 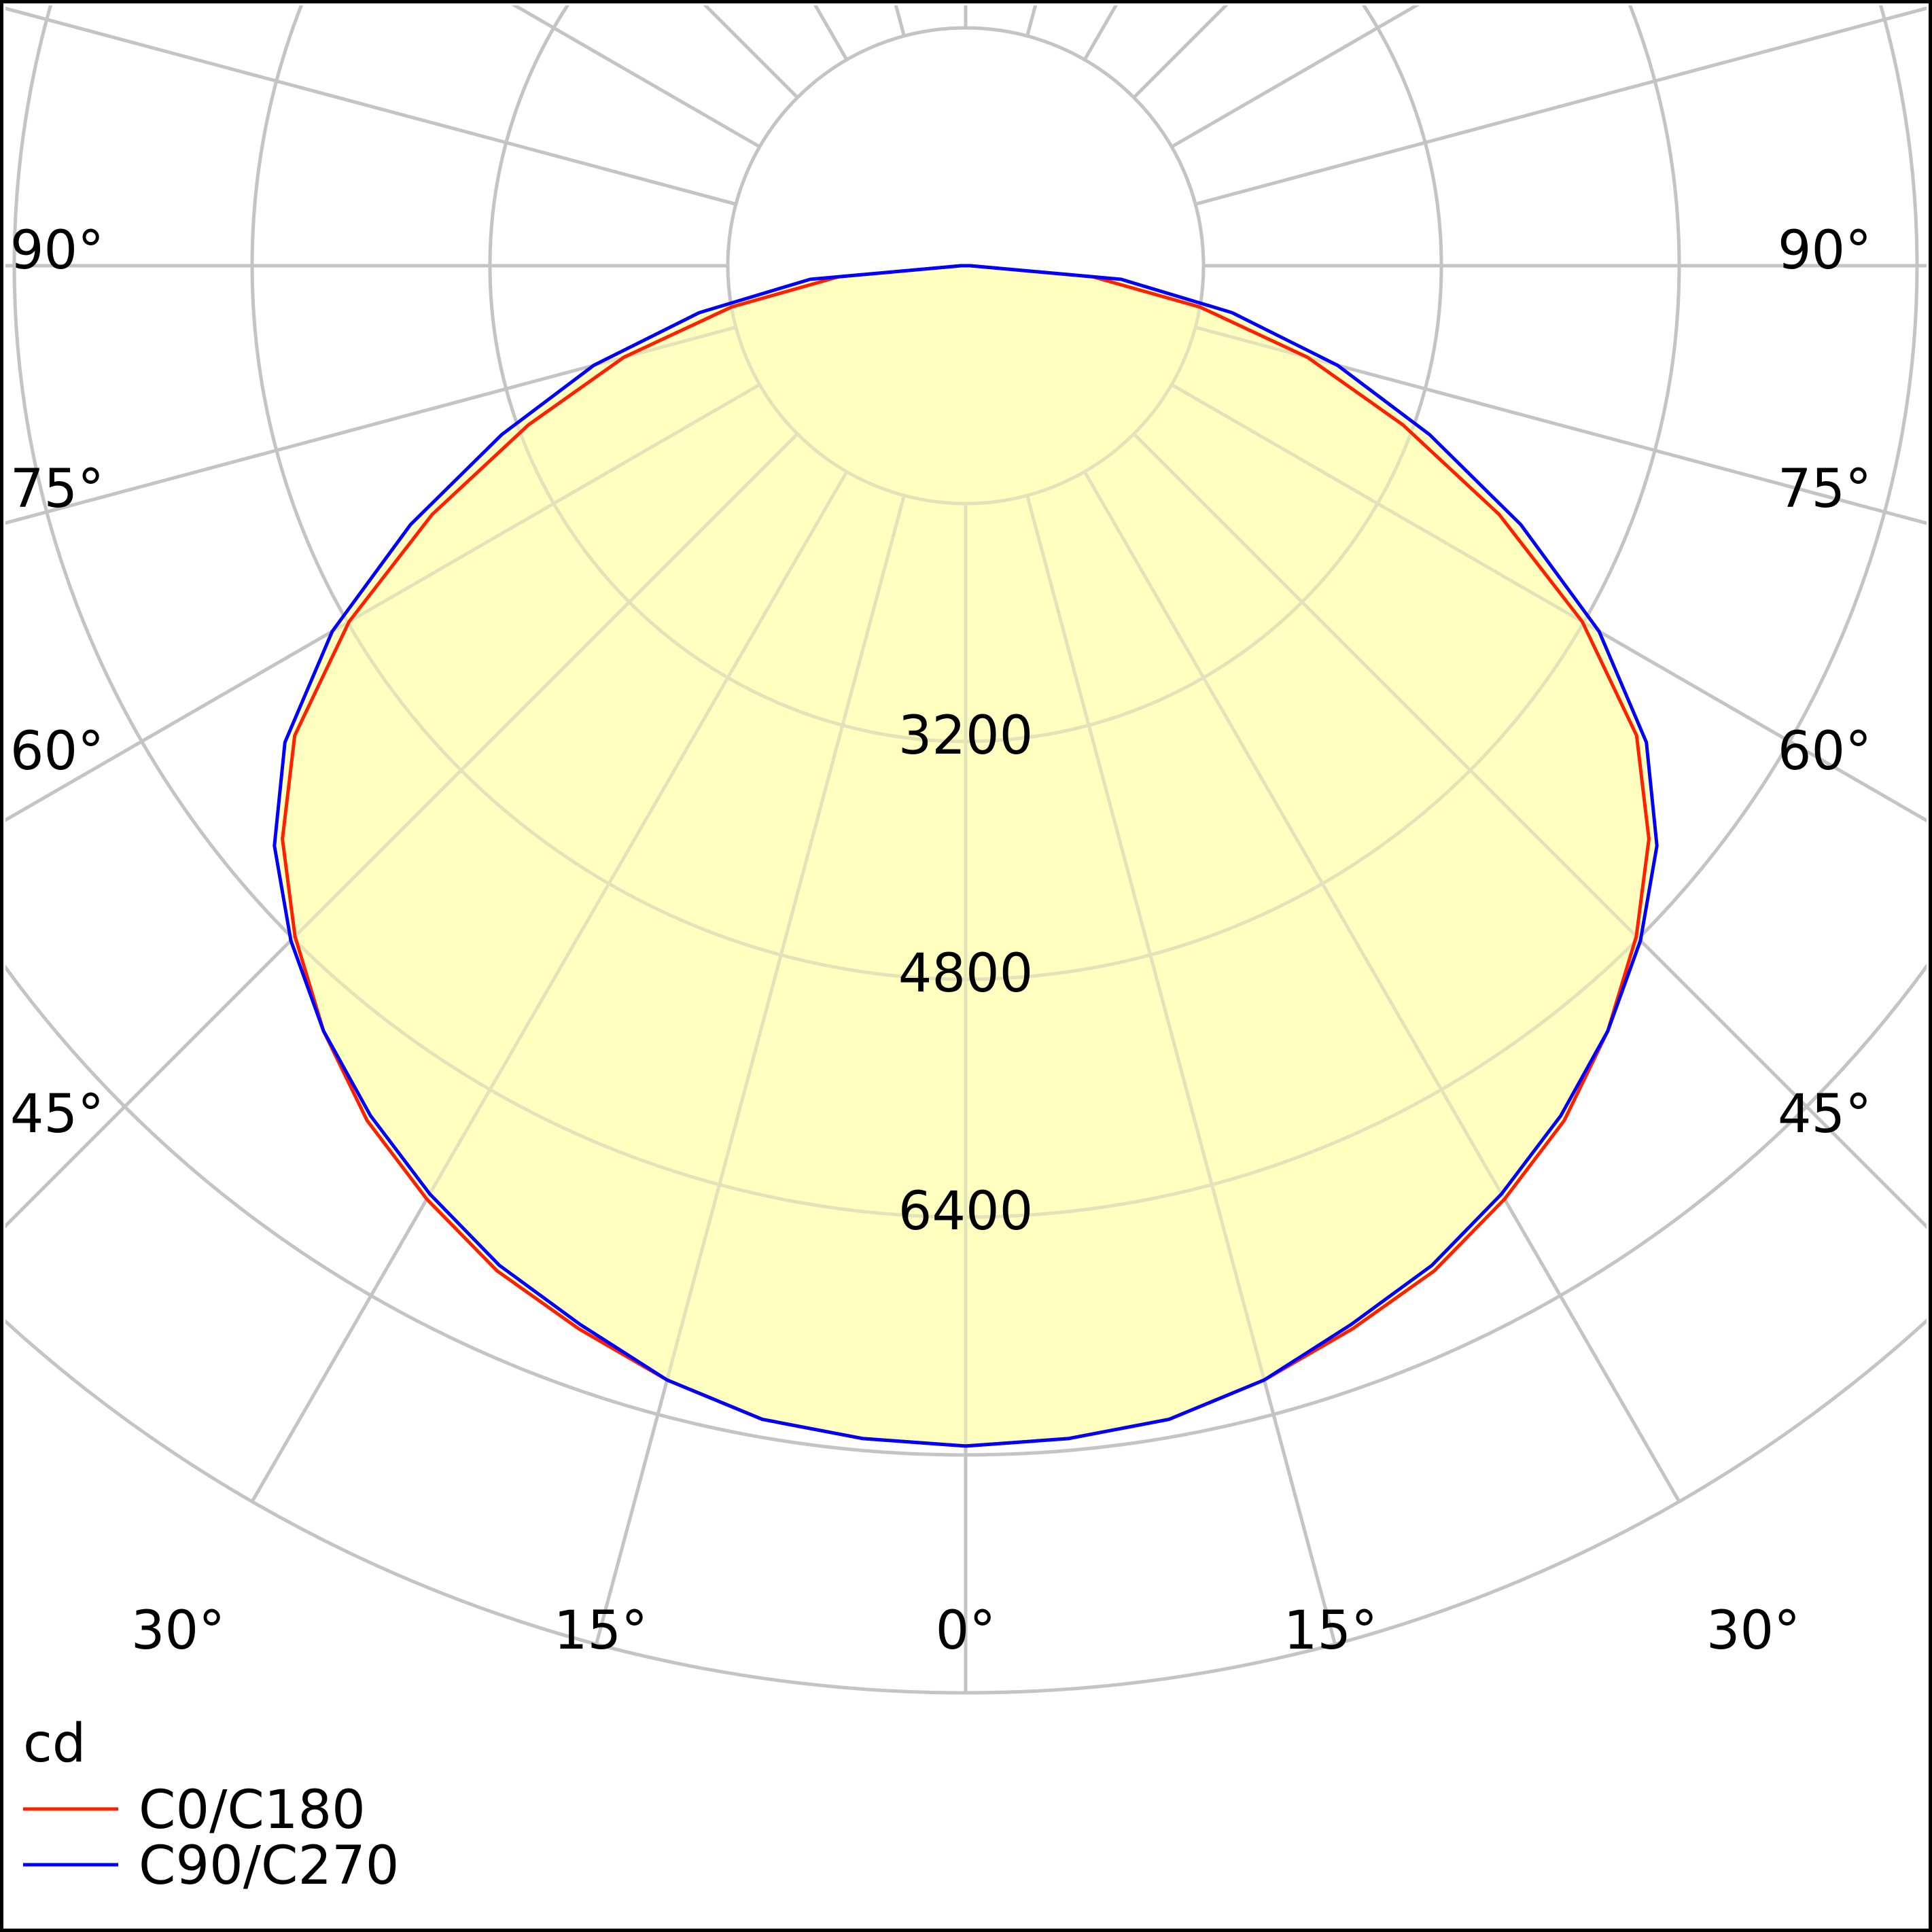 What do you see at coordinates (57, 250) in the screenshot?
I see `angle-label-left: 90°` at bounding box center [57, 250].